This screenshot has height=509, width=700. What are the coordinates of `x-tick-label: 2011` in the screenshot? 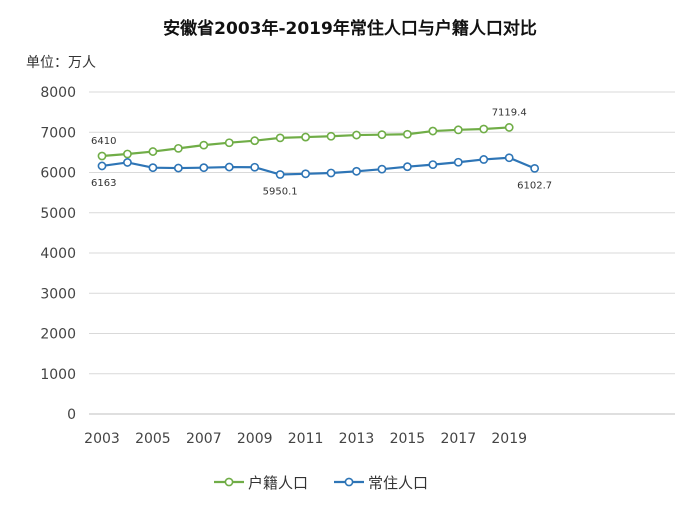 It's located at (306, 439).